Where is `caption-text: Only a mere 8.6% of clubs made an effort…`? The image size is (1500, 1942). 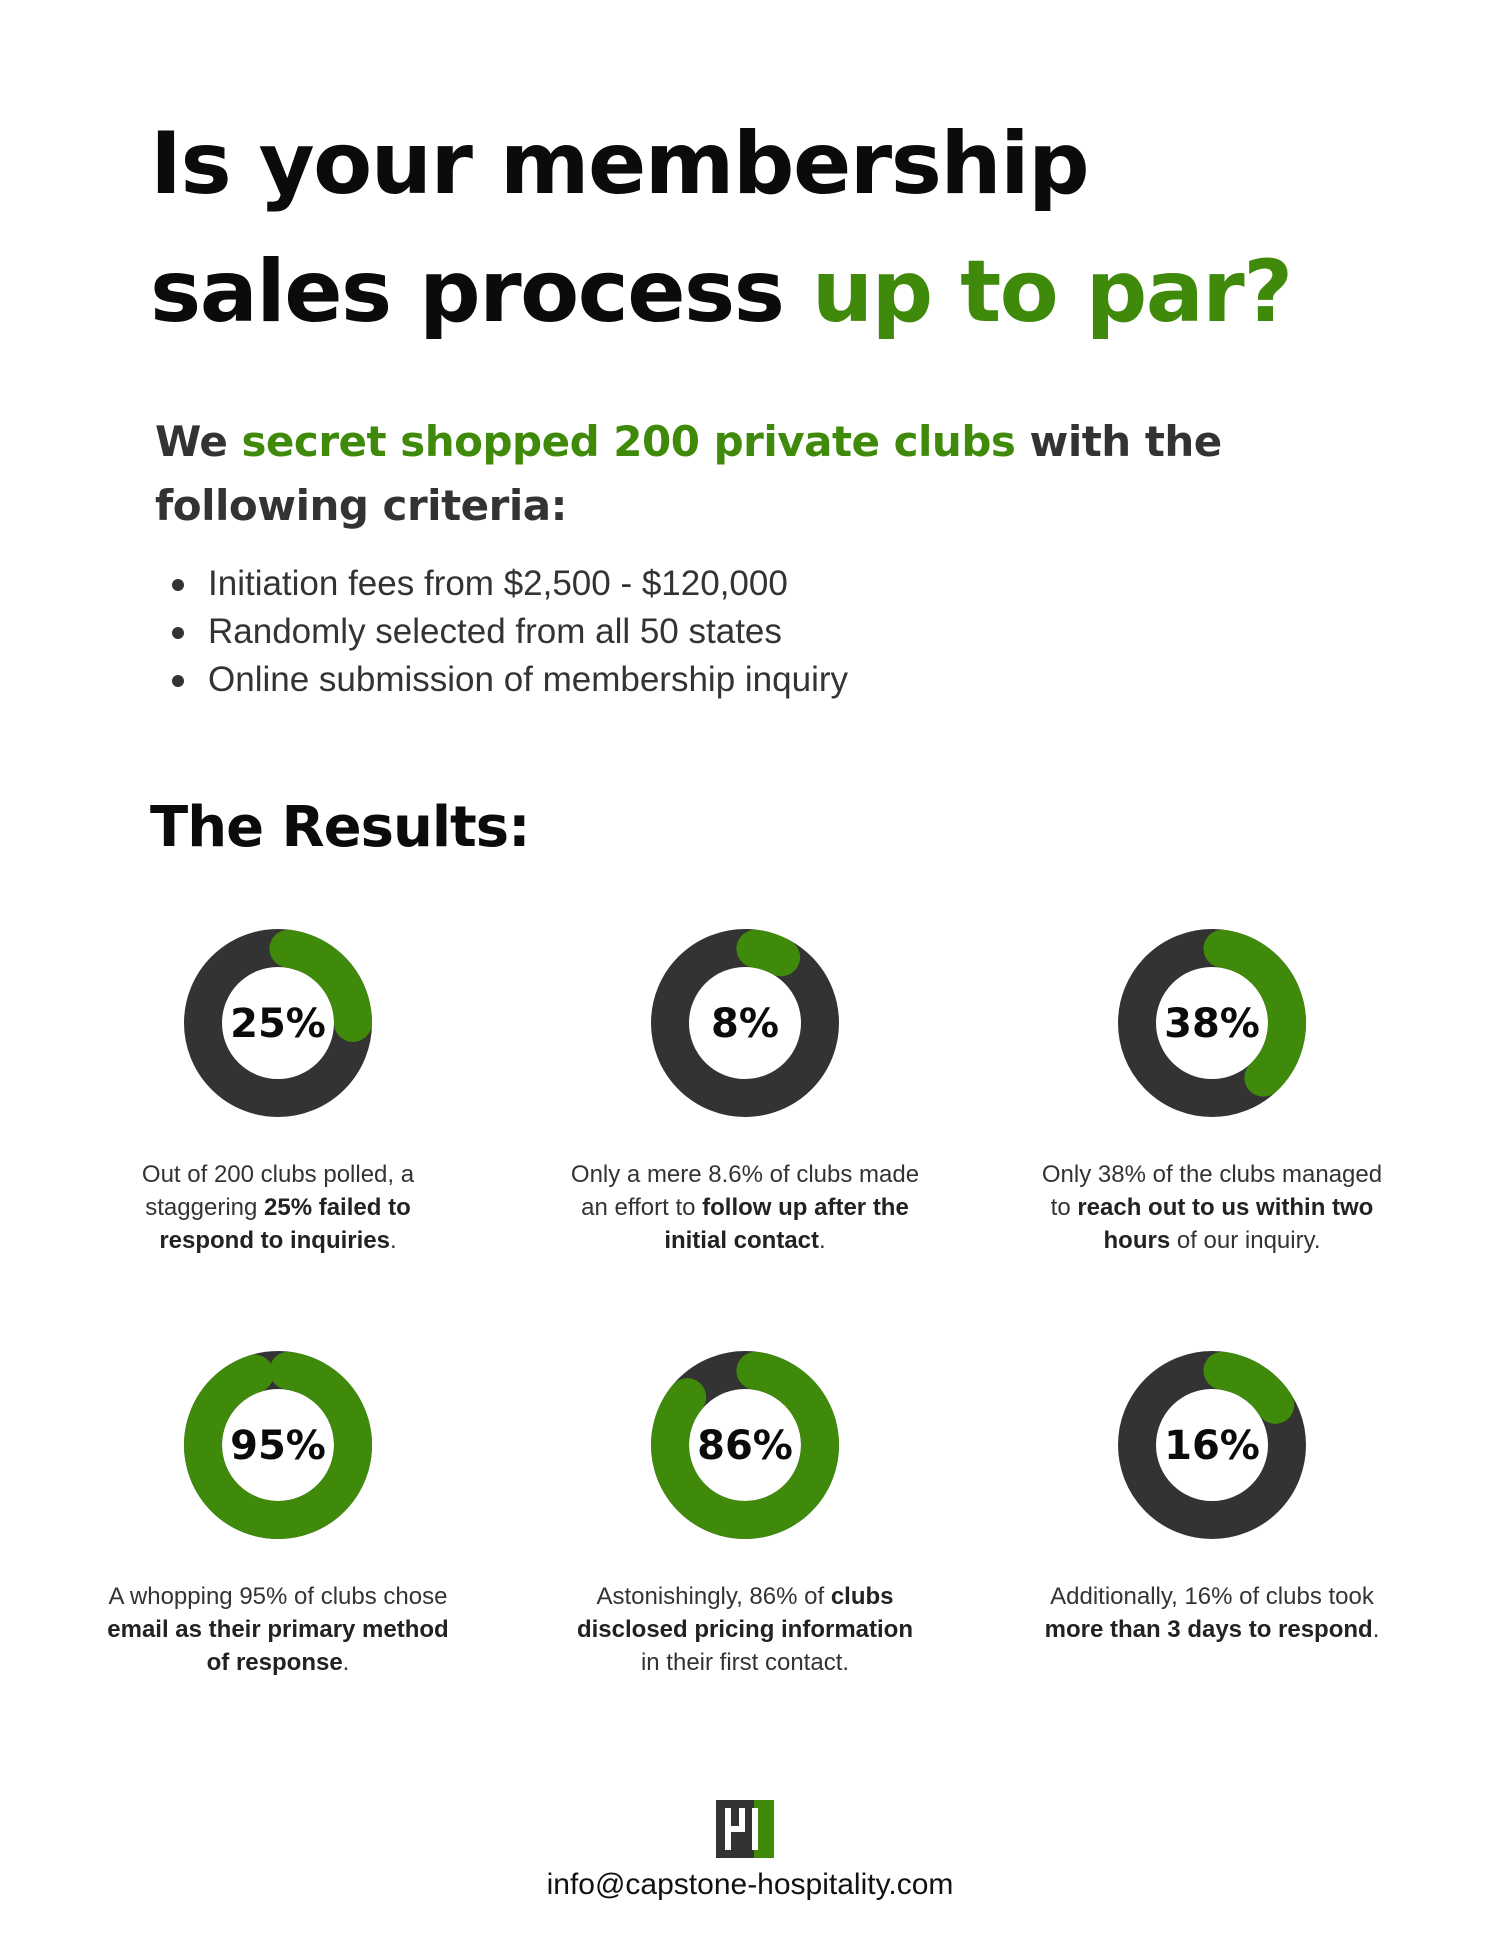
caption-text: Only a mere 8.6% of clubs made an effort… is located at coordinates (745, 1191).